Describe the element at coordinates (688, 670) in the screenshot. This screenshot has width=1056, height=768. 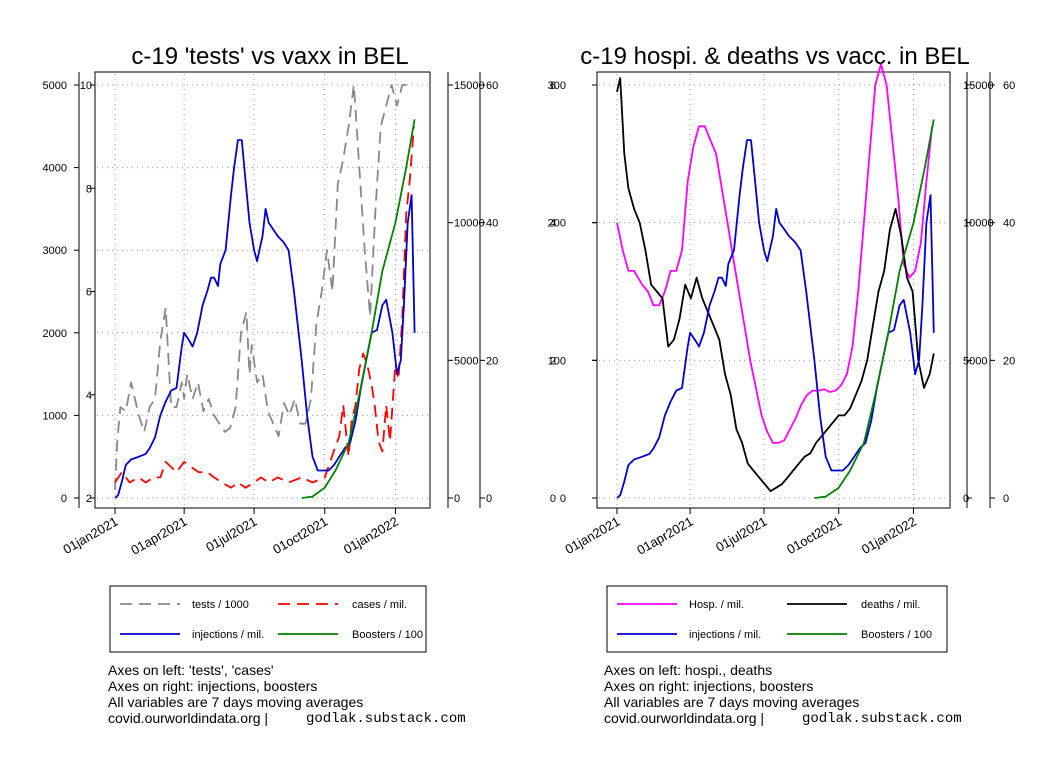
I see `note-line: Axes on left: hospi., deaths` at that location.